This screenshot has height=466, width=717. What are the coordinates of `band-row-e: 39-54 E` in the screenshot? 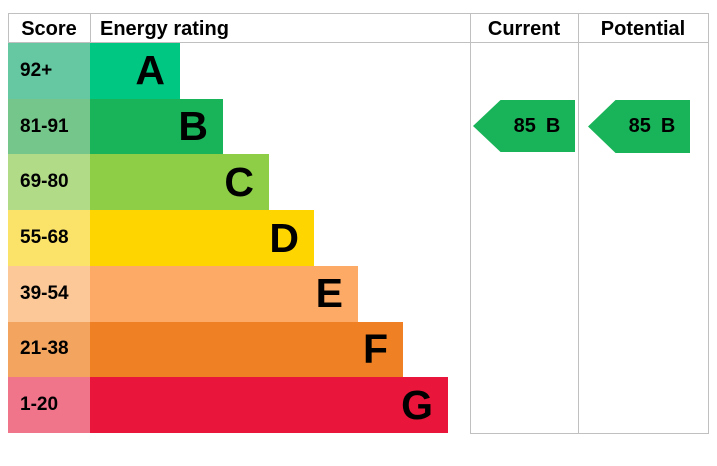 It's located at (239, 293).